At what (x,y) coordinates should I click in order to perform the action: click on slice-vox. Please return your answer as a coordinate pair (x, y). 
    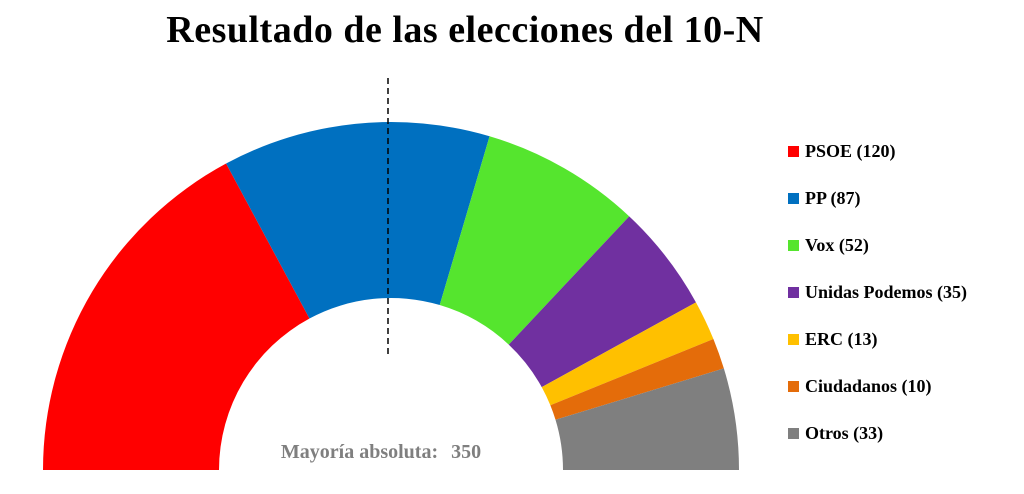
    Looking at the image, I should click on (534, 240).